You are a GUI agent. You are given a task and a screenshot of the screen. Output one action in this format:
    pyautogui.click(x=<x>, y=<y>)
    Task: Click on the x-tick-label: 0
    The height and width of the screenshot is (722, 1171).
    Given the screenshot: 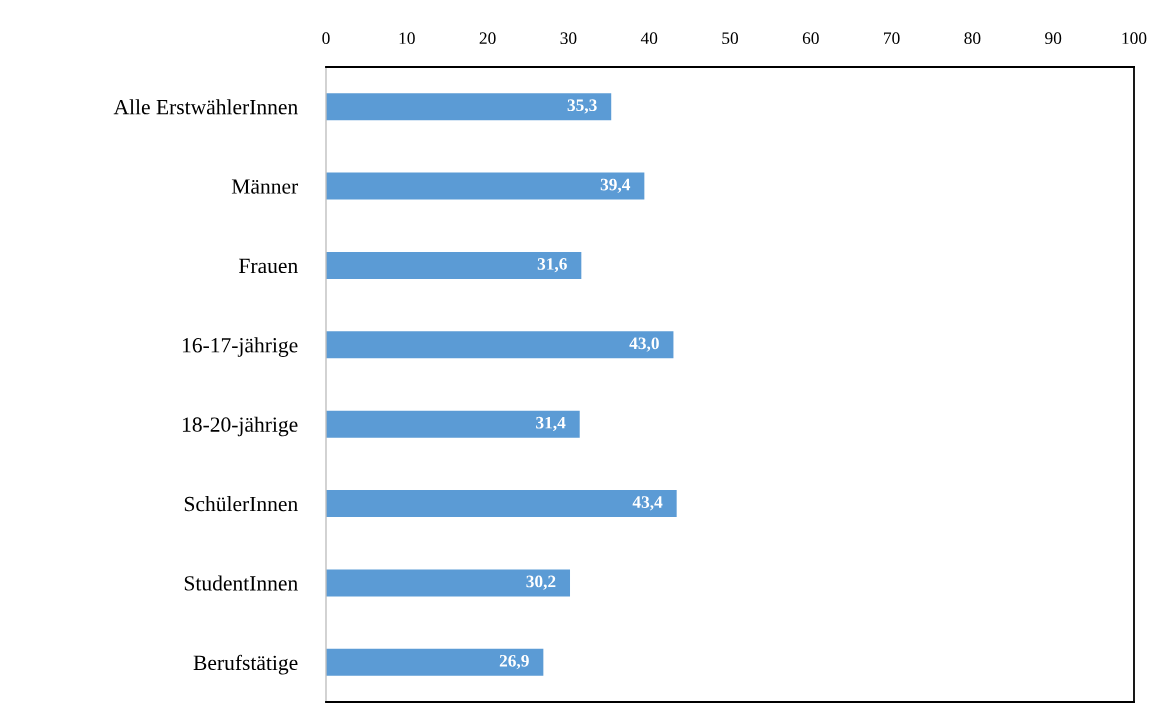 What is the action you would take?
    pyautogui.click(x=326, y=38)
    